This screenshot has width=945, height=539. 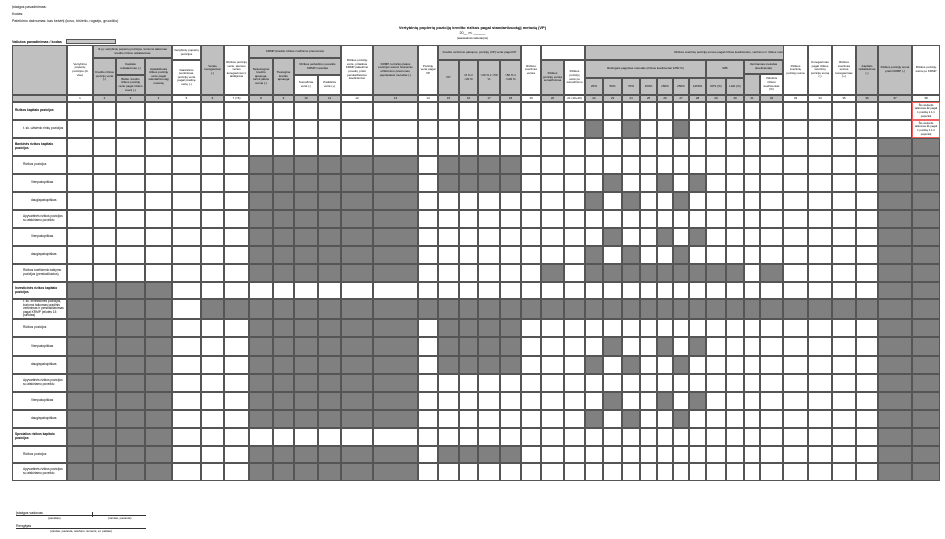 I want to click on currency-input, so click(x=91, y=41).